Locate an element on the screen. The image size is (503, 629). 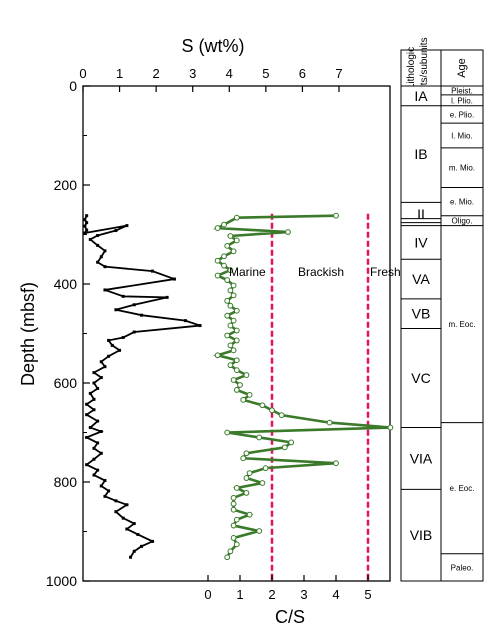
lithologic-unit-label: IV is located at coordinates (421, 242).